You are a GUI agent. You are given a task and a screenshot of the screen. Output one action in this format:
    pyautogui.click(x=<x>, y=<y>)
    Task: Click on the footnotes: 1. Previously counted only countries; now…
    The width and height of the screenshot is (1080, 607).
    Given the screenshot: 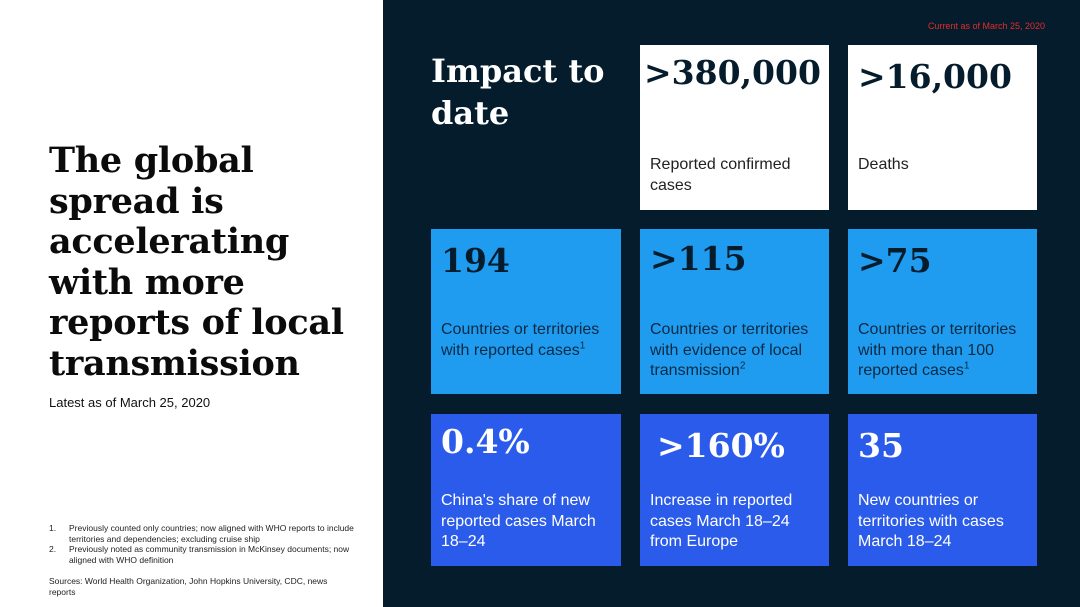 What is the action you would take?
    pyautogui.click(x=204, y=544)
    